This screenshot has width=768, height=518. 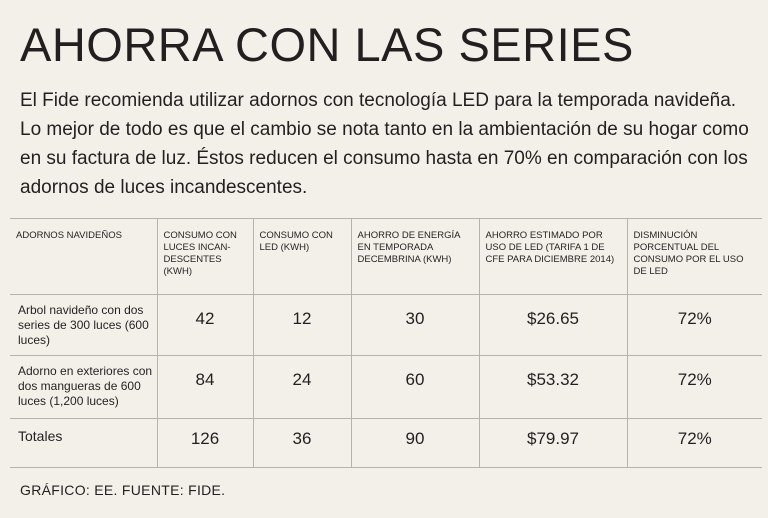 I want to click on cell-ahorro-energia: 30, so click(x=415, y=325).